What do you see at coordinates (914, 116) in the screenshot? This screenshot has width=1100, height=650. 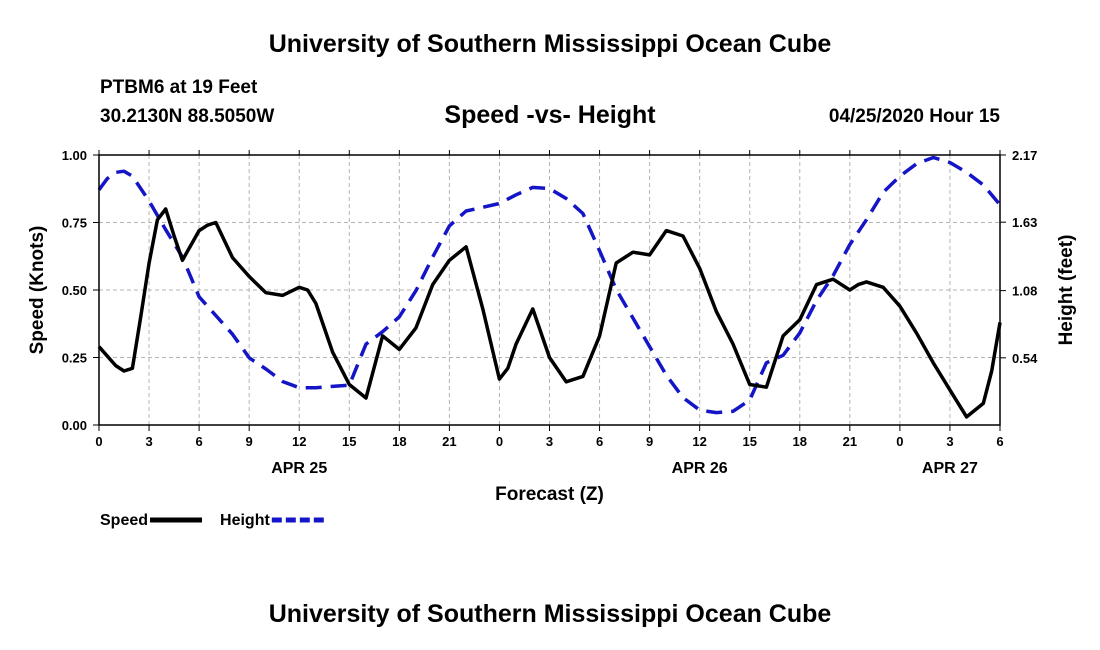 I see `forecast-datetime: 04/25/2020 Hour 15` at bounding box center [914, 116].